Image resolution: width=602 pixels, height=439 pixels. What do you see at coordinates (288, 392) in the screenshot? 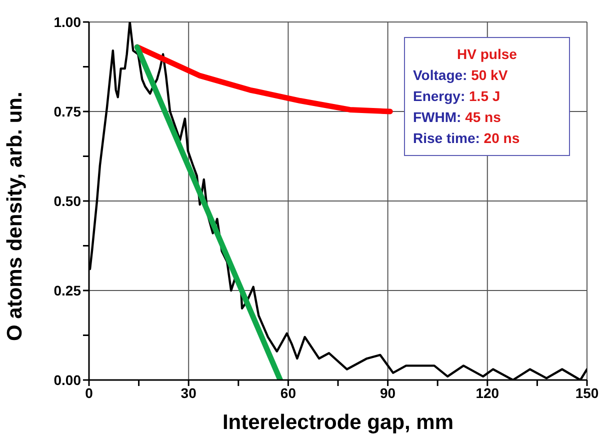
I see `x-tick-label: 60` at bounding box center [288, 392].